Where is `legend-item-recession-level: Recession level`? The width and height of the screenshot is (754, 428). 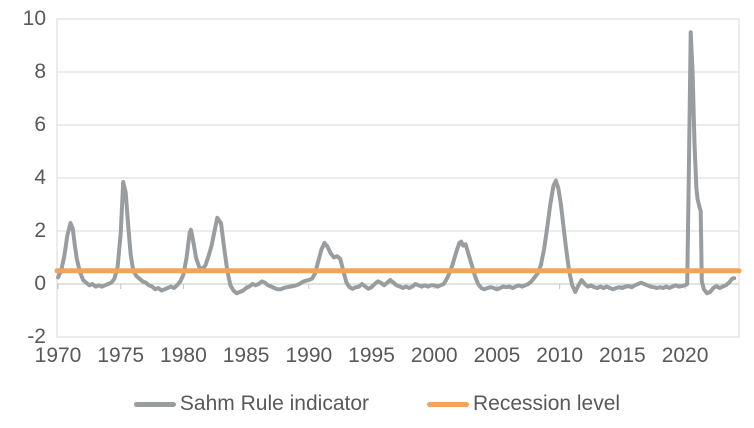
legend-item-recession-level: Recession level is located at coordinates (523, 404).